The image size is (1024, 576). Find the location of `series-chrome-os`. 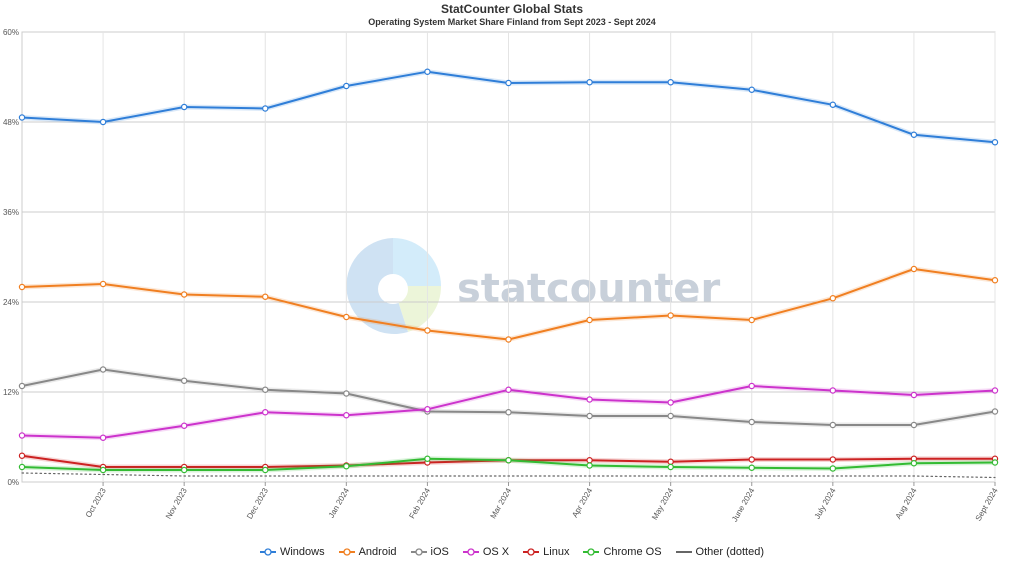

series-chrome-os is located at coordinates (508, 464).